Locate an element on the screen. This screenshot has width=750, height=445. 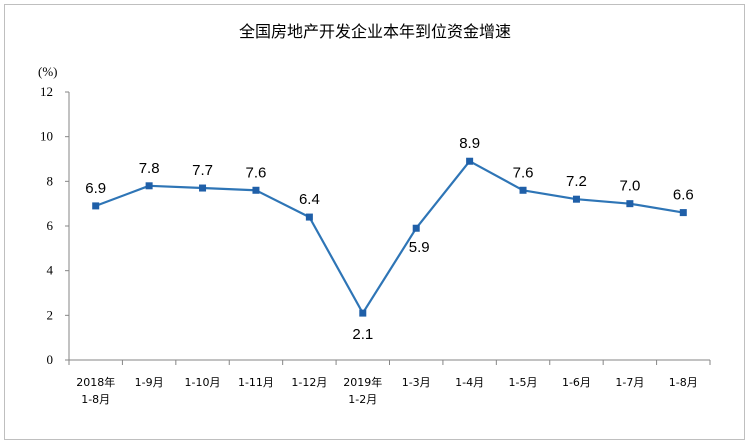
data-label: 8.9 is located at coordinates (469, 143).